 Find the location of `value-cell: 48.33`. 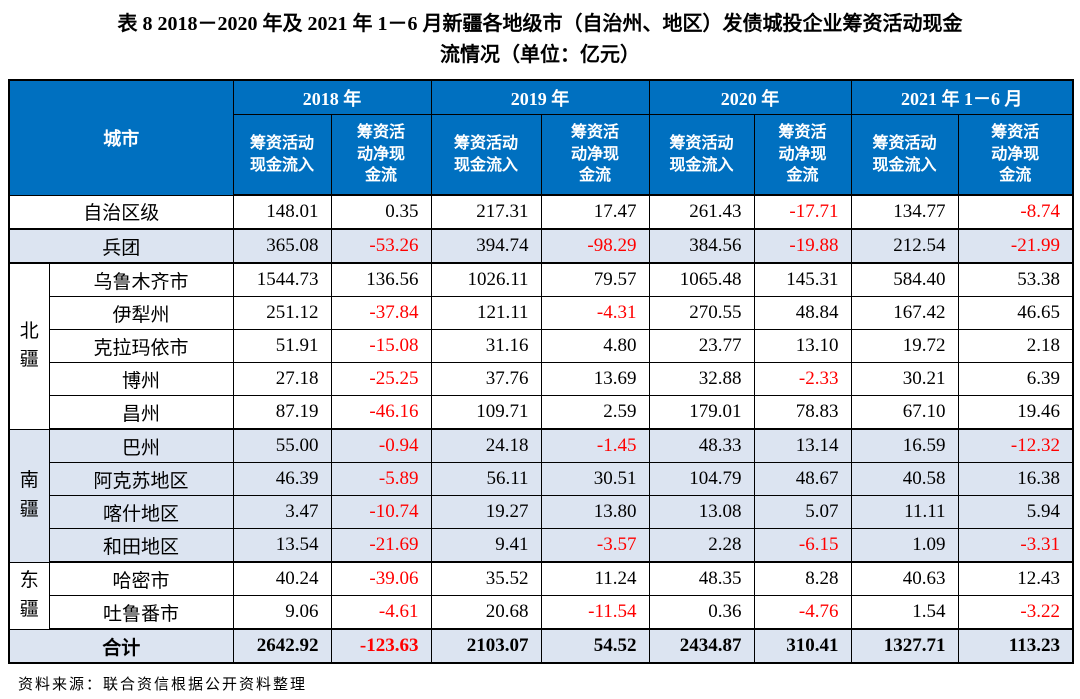

value-cell: 48.33 is located at coordinates (701, 445).